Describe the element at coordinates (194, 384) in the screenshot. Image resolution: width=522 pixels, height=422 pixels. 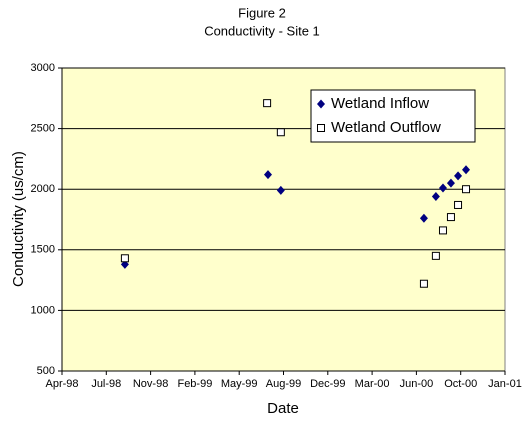
I see `x-tick-label: Feb-99` at that location.